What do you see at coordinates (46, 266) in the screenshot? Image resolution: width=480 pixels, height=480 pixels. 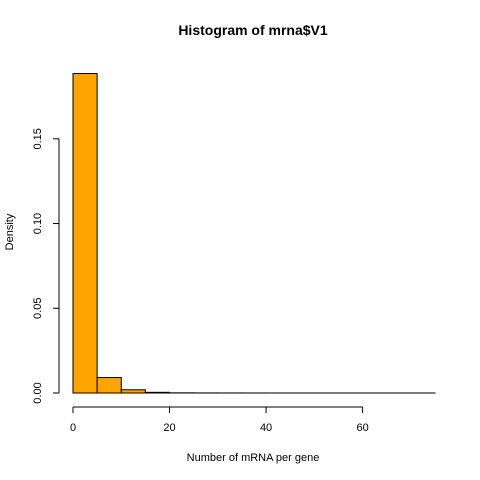 I see `y-axis: 0.00 0.05 0.10 0.15` at bounding box center [46, 266].